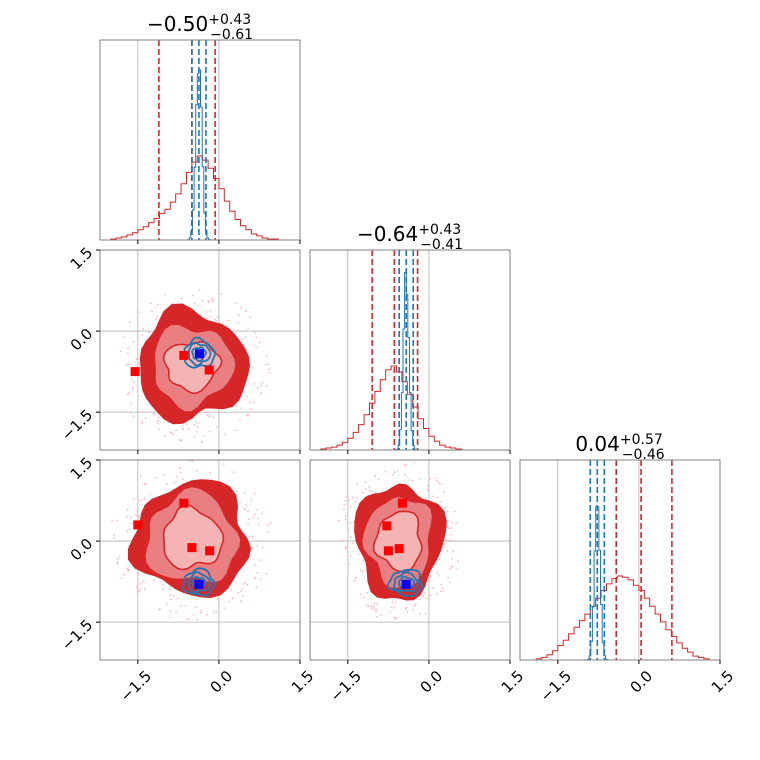 The height and width of the screenshot is (760, 760). Describe the element at coordinates (200, 198) in the screenshot. I see `red-histogram` at that location.